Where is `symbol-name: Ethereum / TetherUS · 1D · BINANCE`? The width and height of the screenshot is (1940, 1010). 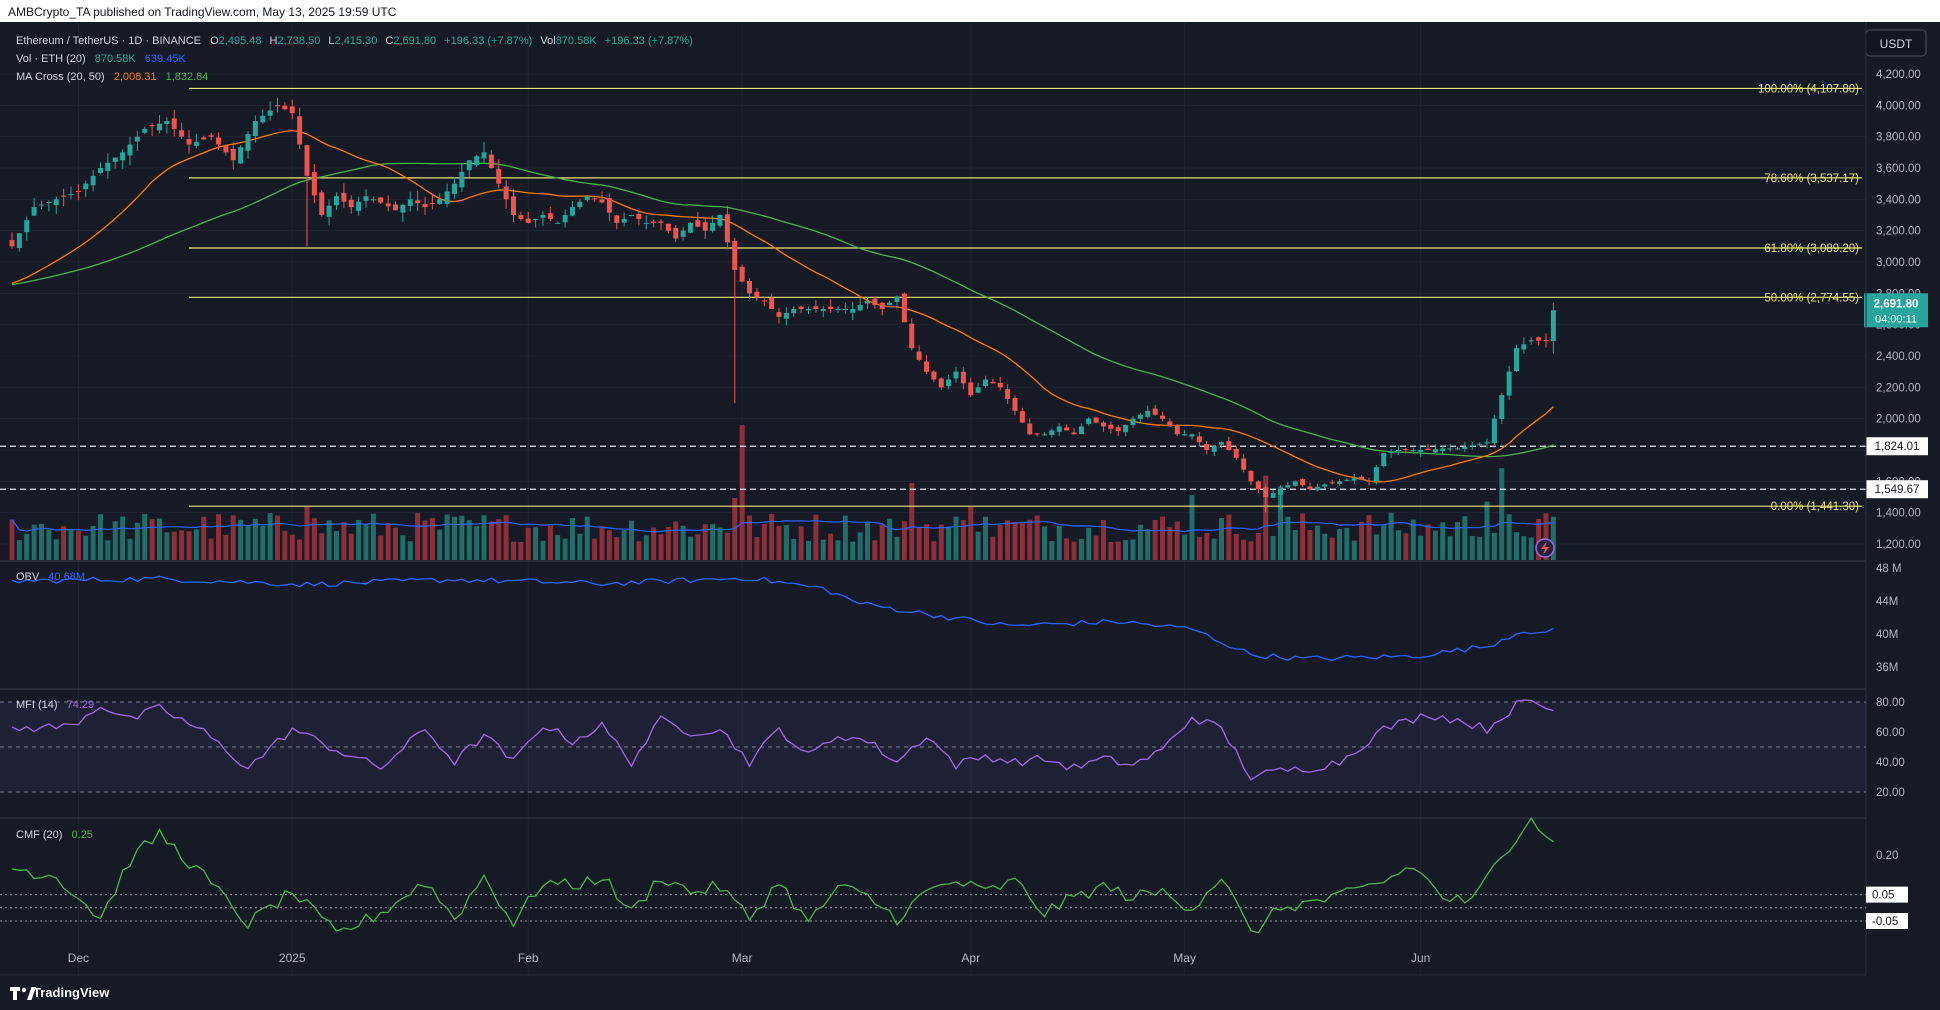 symbol-name: Ethereum / TetherUS · 1D · BINANCE is located at coordinates (108, 41).